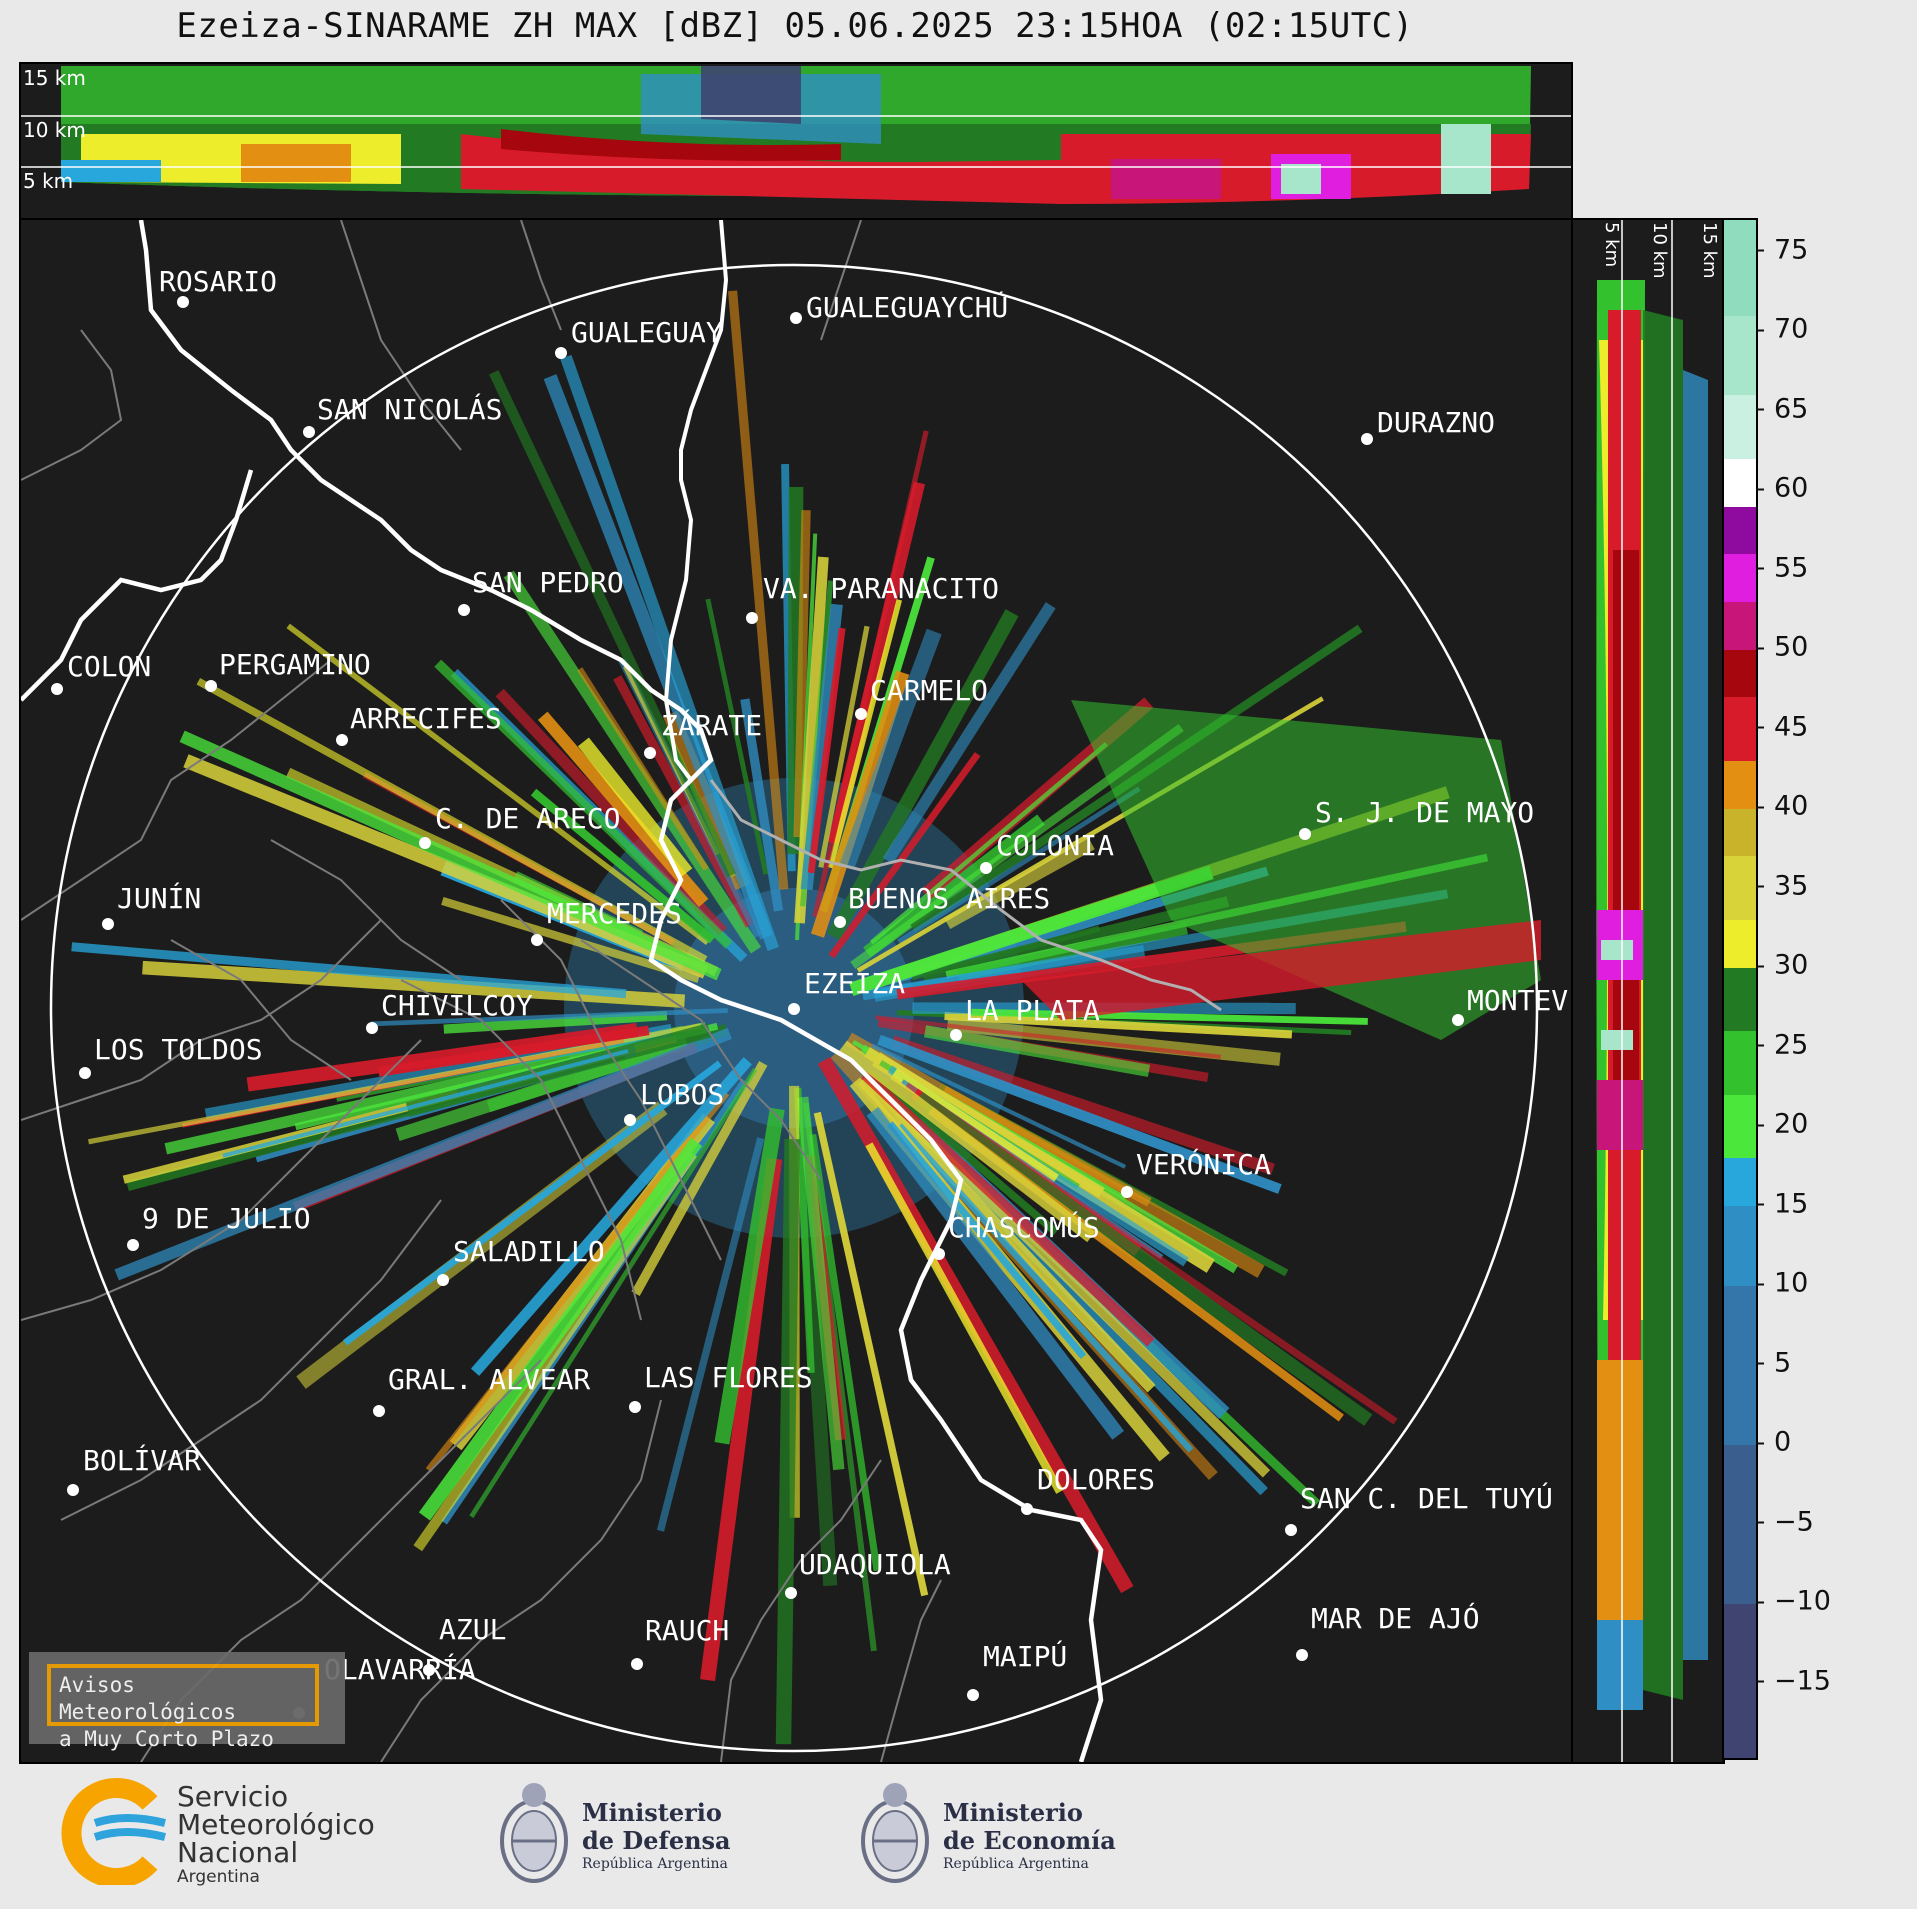 The image size is (1917, 1909). I want to click on city-label: CARMELO, so click(929, 690).